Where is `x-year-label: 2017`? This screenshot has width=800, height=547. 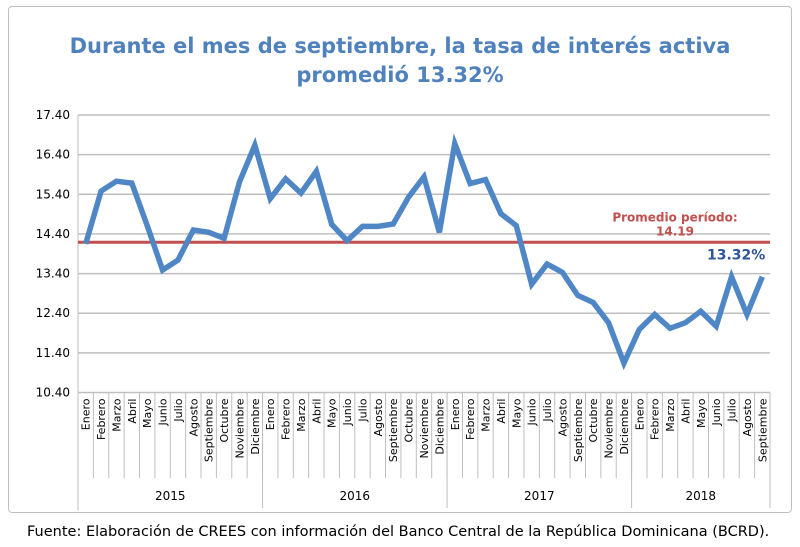 x-year-label: 2017 is located at coordinates (539, 496).